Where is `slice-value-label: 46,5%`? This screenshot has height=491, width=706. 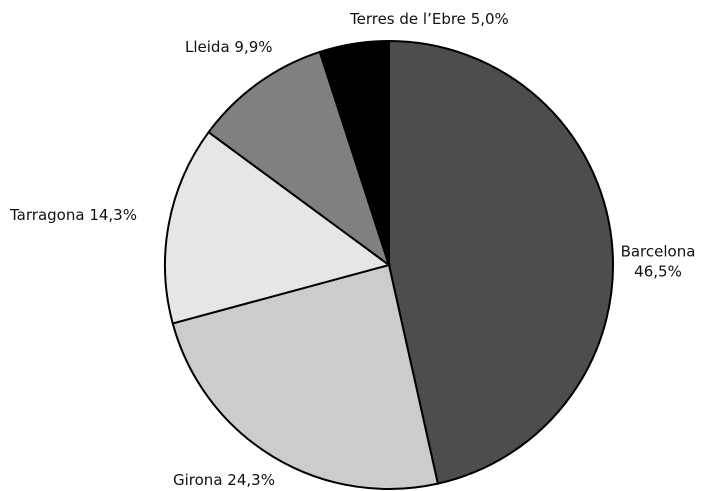 slice-value-label: 46,5% is located at coordinates (658, 272).